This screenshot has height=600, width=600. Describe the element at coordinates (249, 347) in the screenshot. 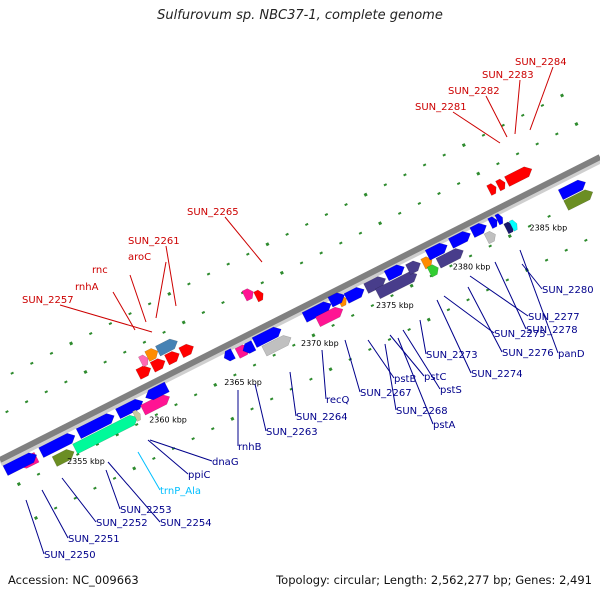

I see `gene-sun2263b` at that location.